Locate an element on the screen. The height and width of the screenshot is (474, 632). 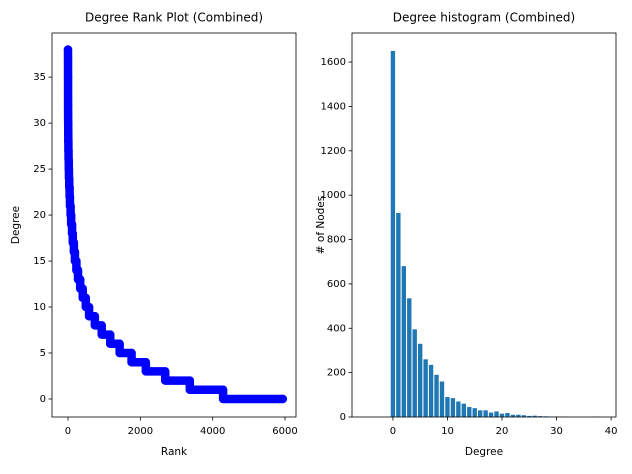
y-tick-label: 5 is located at coordinates (43, 353).